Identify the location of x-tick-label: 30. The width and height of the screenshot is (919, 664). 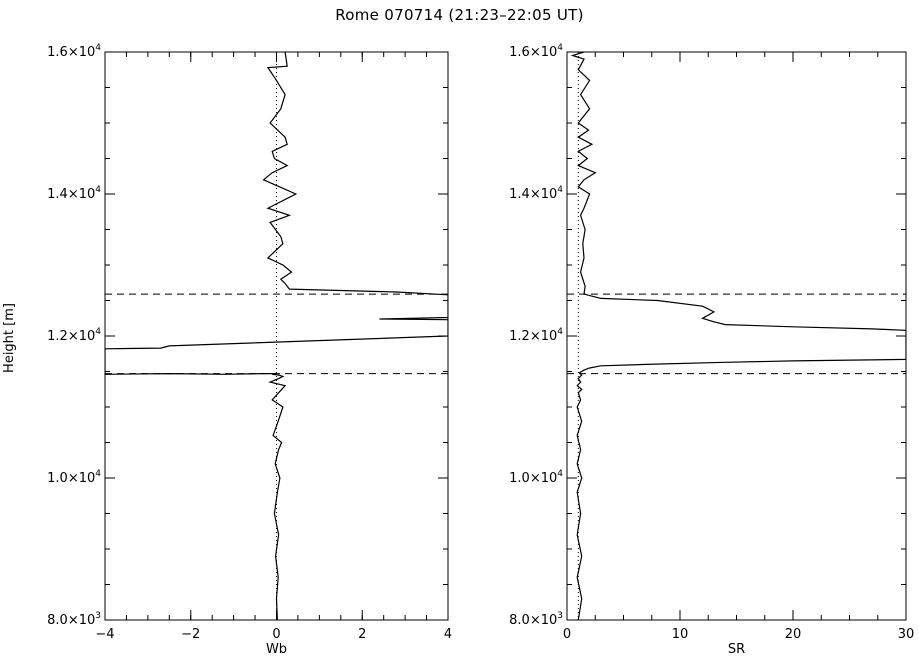
(906, 634).